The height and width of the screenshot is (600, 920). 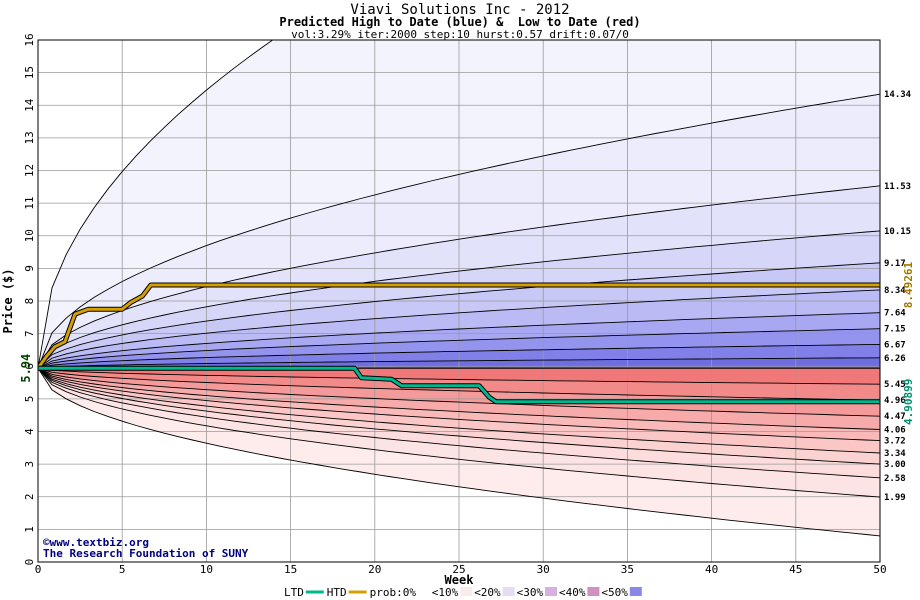 I want to click on y-tick-label: 14, so click(x=29, y=105).